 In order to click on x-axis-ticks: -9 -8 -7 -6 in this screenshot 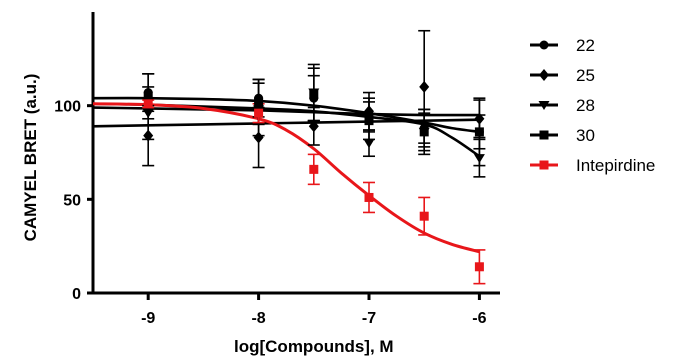, I will do `click(314, 310)`.